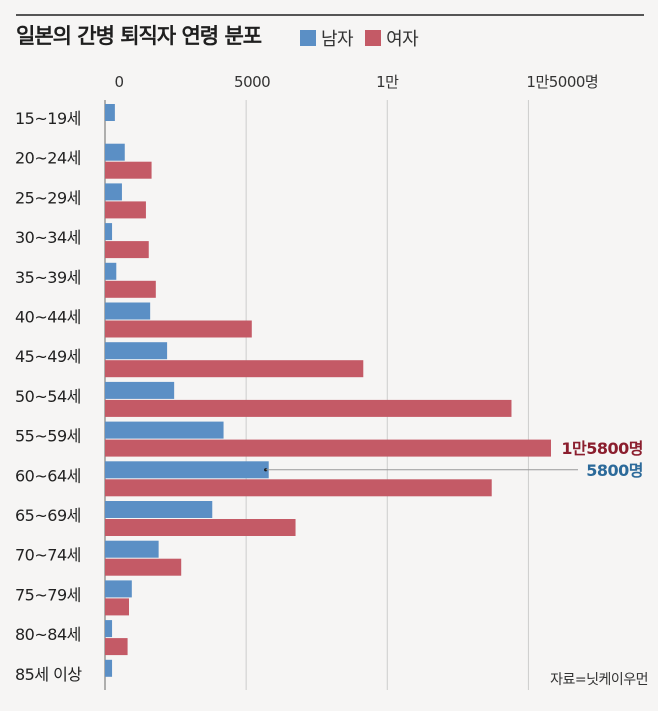 The width and height of the screenshot is (658, 711). I want to click on source-note: 자료=닛케이우먼, so click(599, 680).